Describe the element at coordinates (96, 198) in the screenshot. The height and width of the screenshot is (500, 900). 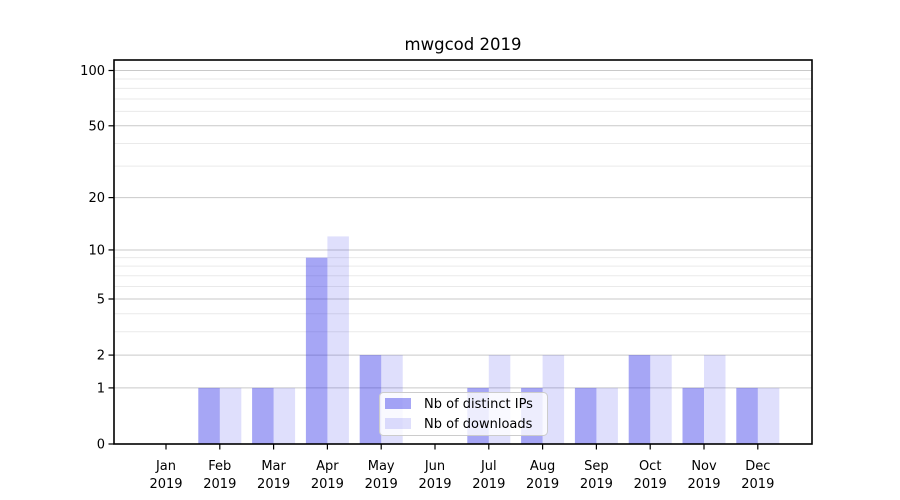
I see `y-tick-label: 20` at that location.